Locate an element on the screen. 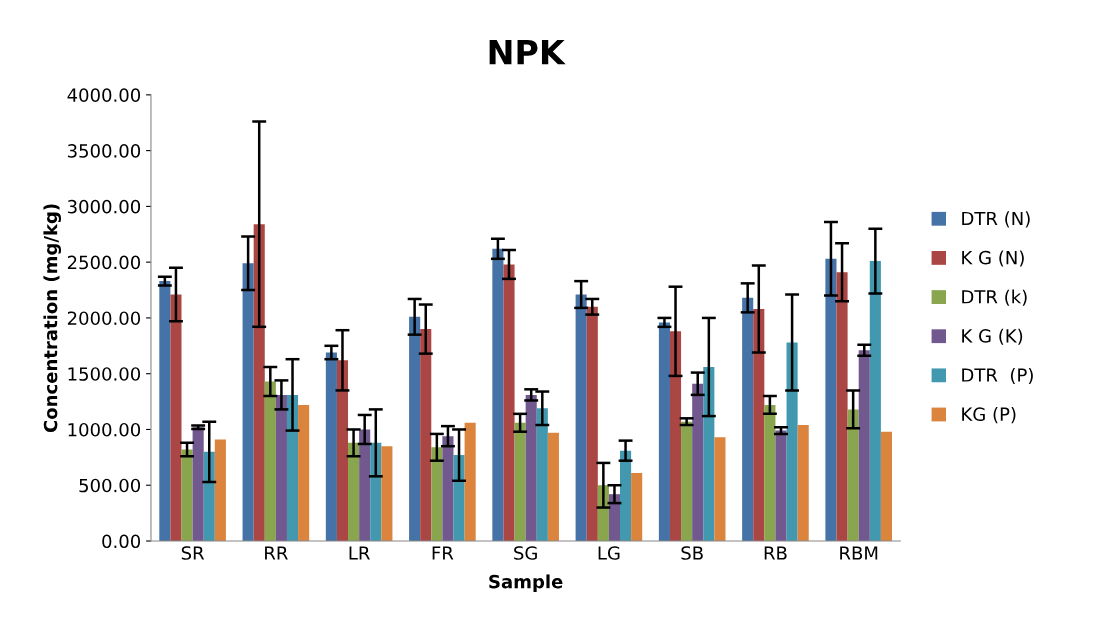 The image size is (1102, 624). y-tick-label: 1000.00 is located at coordinates (104, 429).